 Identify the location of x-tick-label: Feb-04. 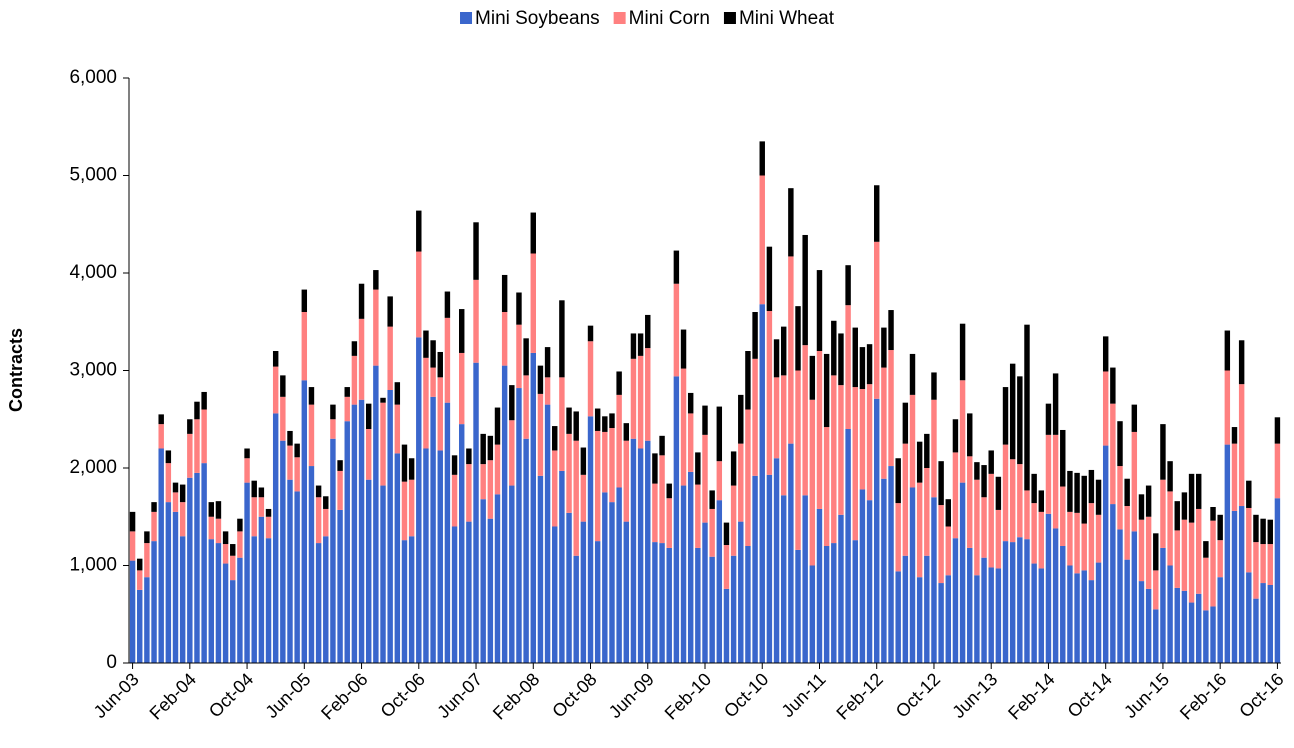
(173, 696).